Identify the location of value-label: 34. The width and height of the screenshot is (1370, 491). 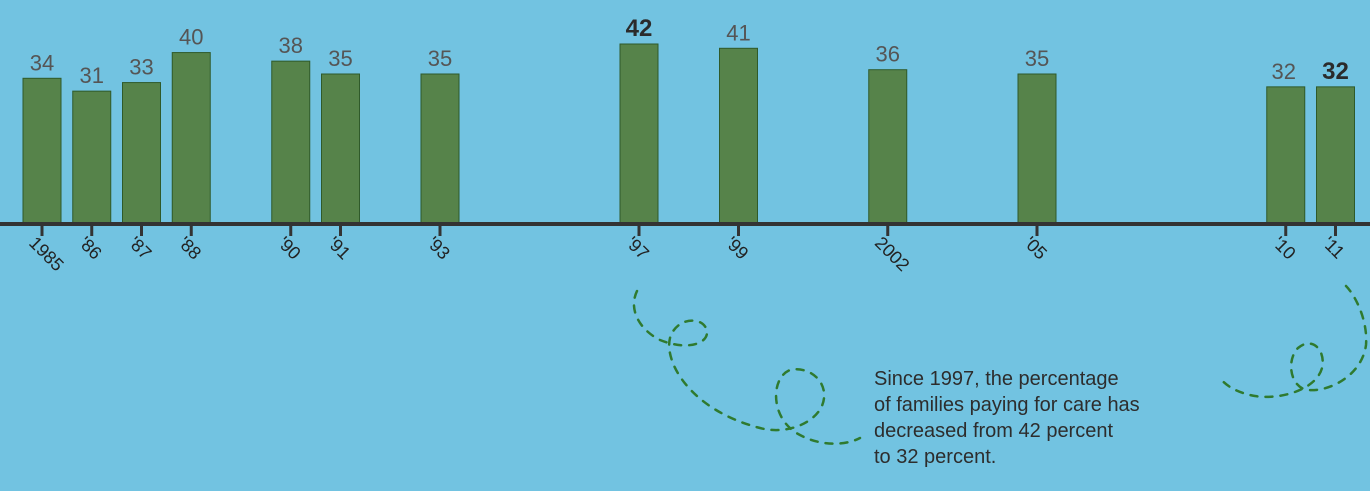
(42, 62).